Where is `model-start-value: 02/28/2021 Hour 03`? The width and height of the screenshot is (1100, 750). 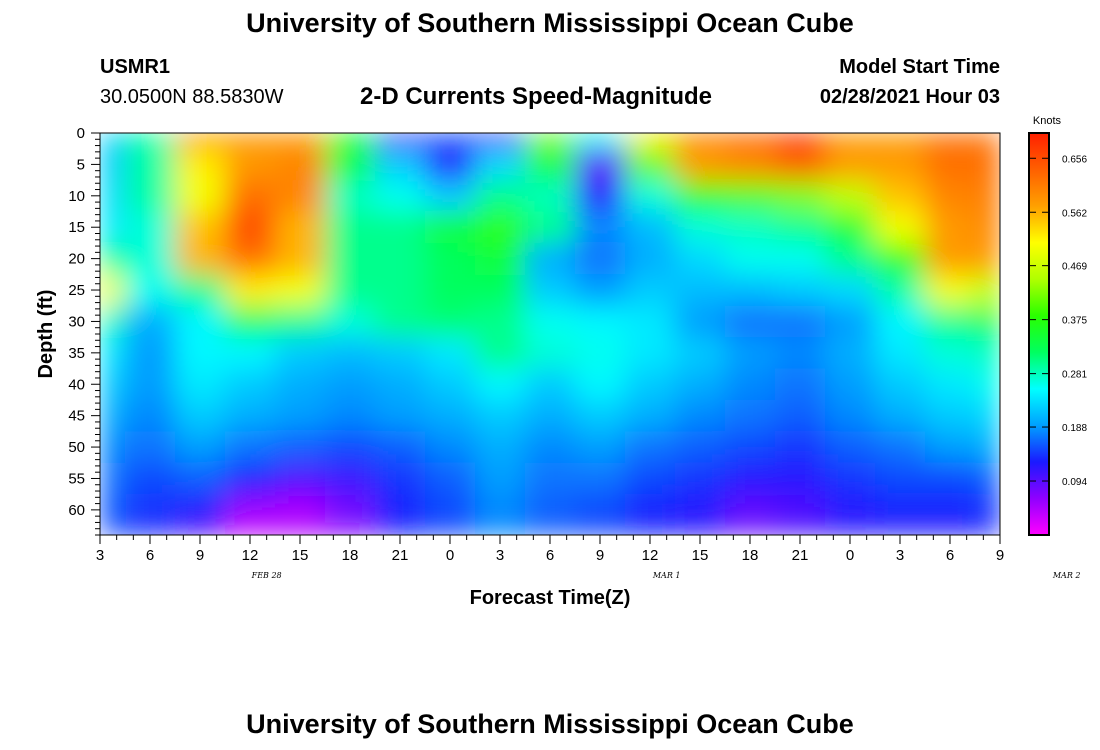 model-start-value: 02/28/2021 Hour 03 is located at coordinates (909, 97).